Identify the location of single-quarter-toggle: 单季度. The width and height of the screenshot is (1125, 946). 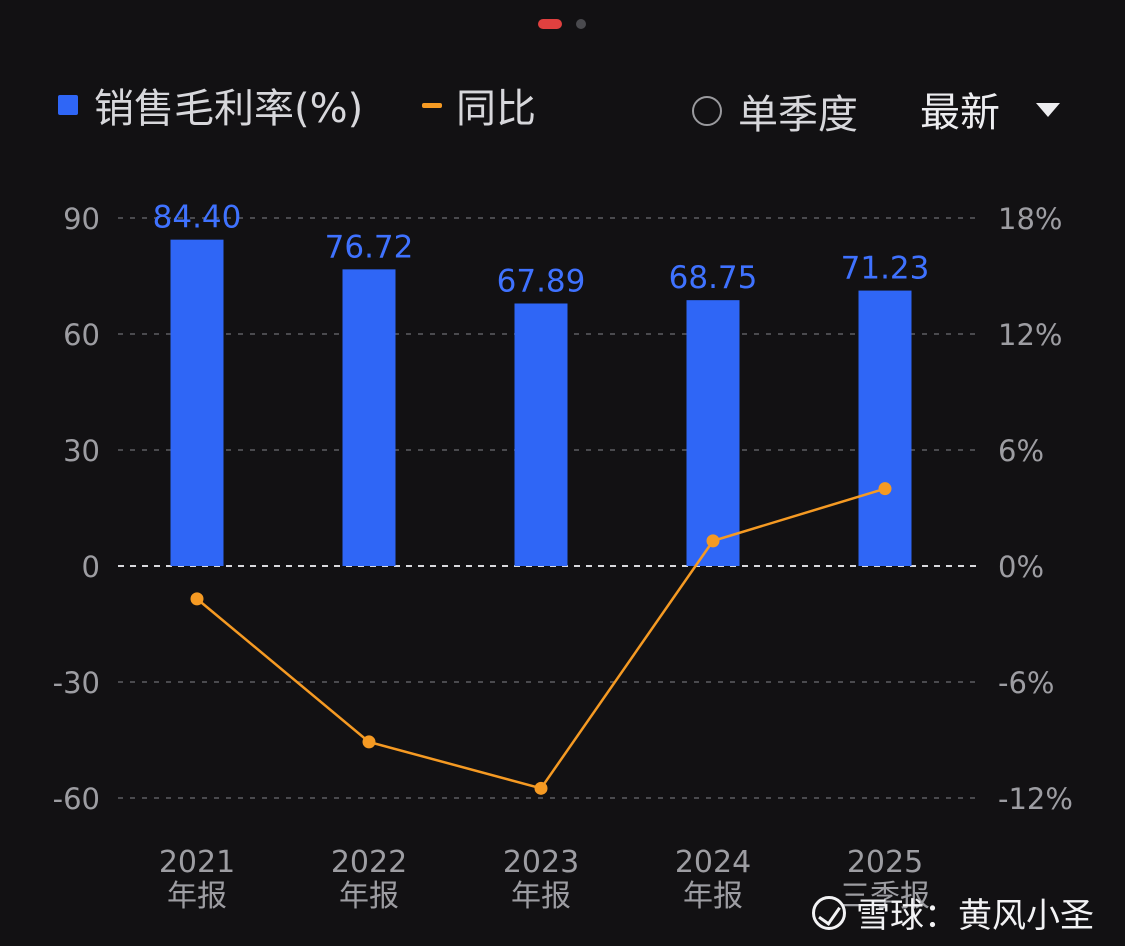
(775, 111).